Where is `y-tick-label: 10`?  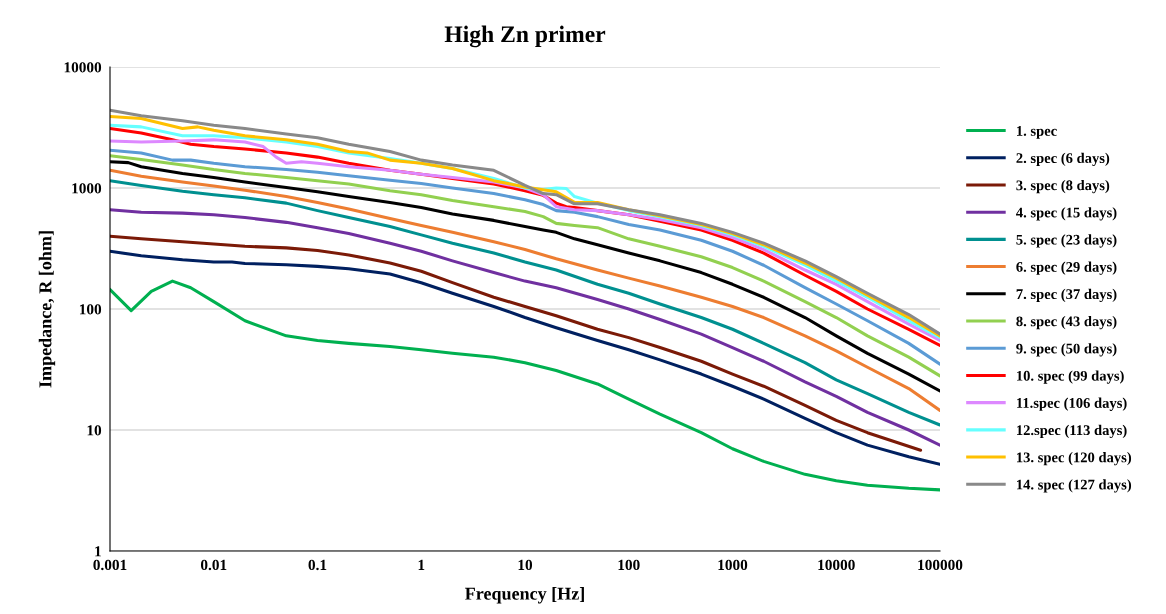 y-tick-label: 10 is located at coordinates (94, 430).